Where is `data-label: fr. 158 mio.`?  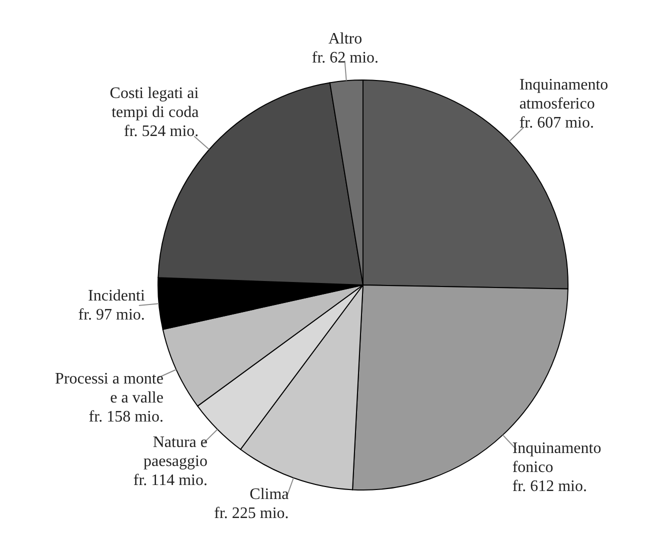
data-label: fr. 158 mio. is located at coordinates (126, 417).